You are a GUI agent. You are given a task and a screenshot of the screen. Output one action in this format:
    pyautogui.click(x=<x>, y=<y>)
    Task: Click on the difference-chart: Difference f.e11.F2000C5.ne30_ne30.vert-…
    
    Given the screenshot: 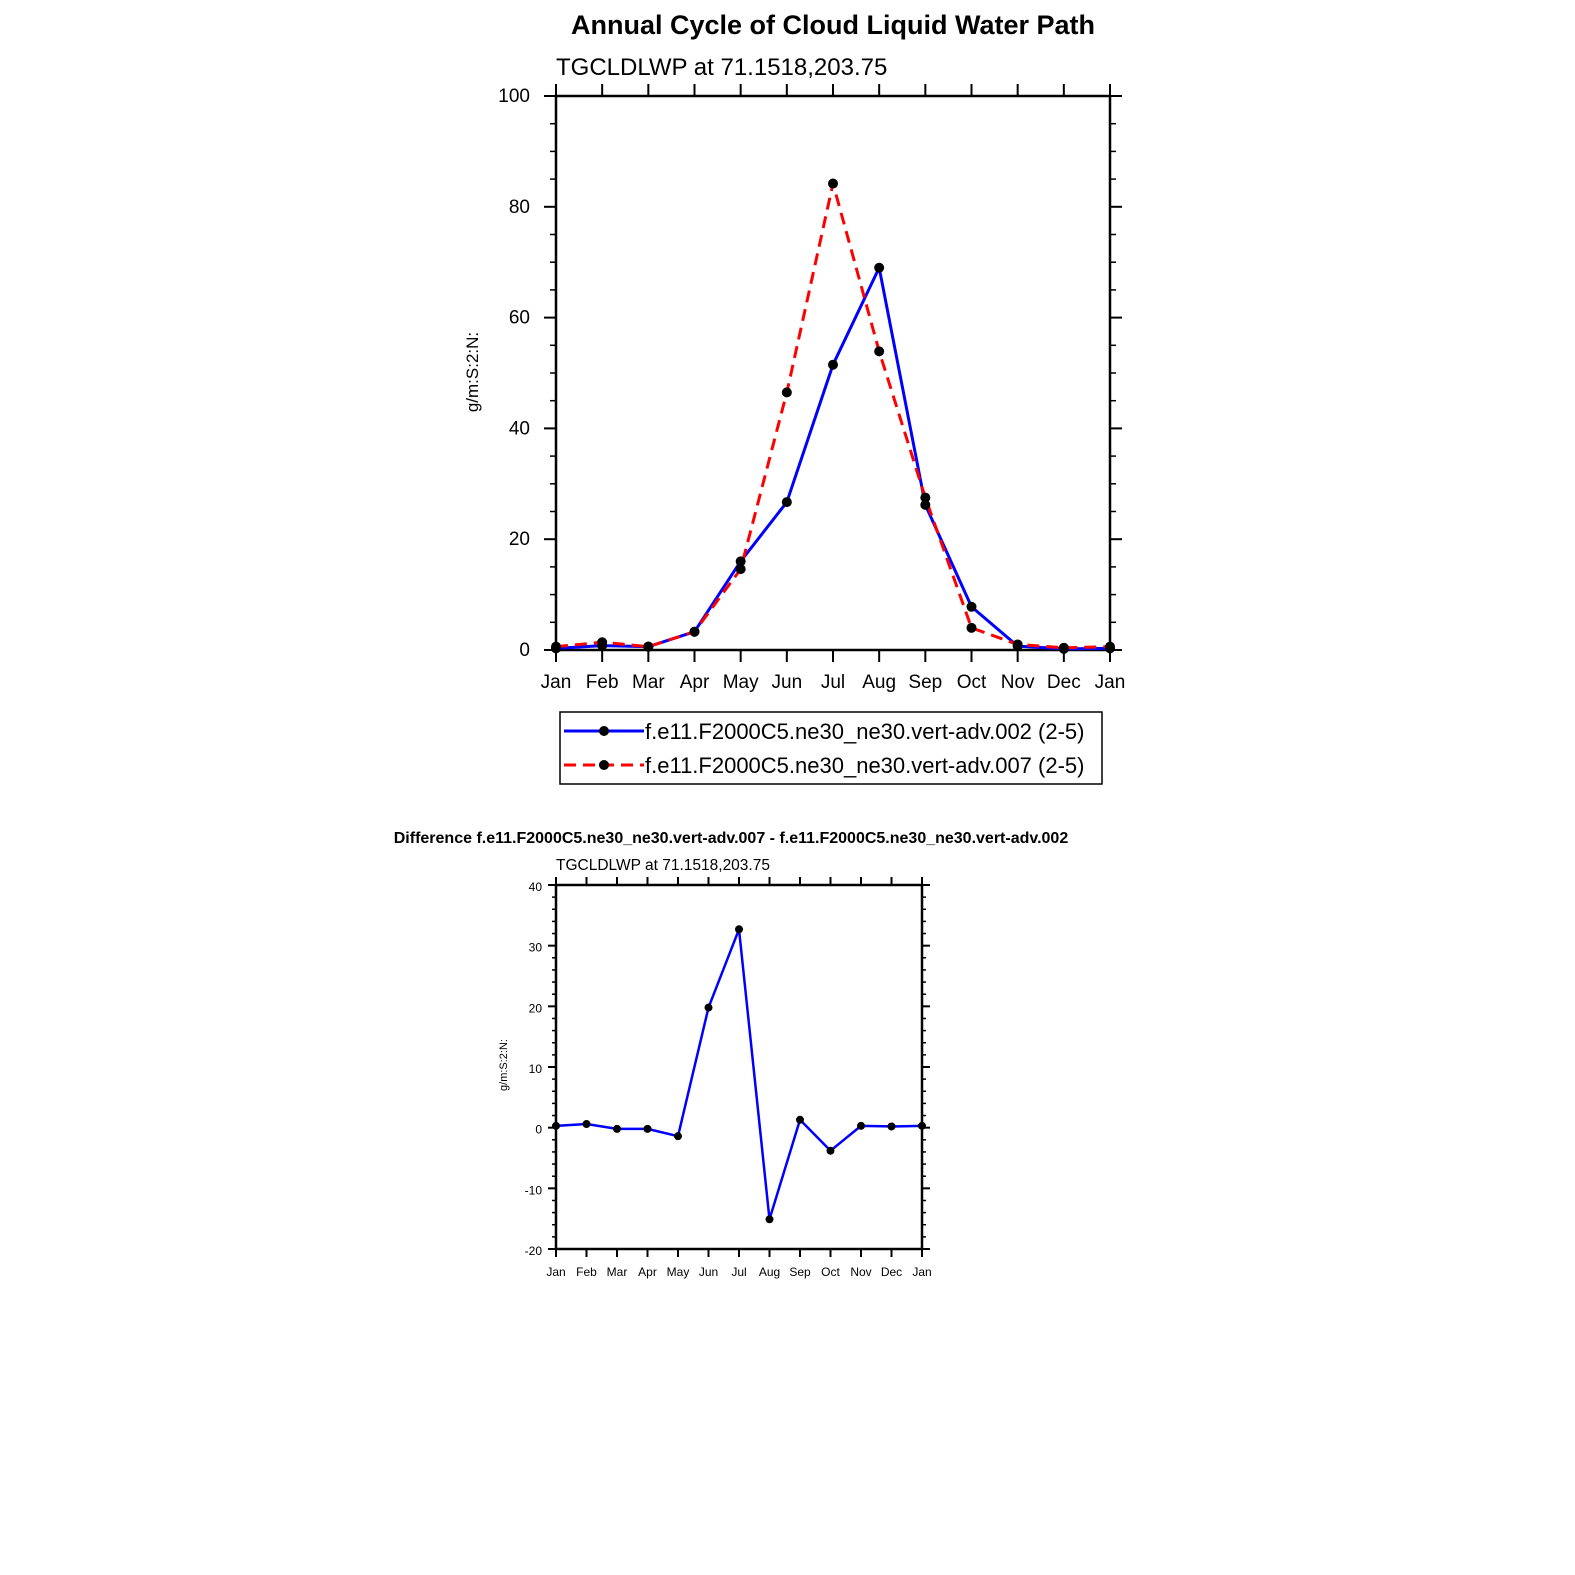 What is the action you would take?
    pyautogui.click(x=731, y=1054)
    